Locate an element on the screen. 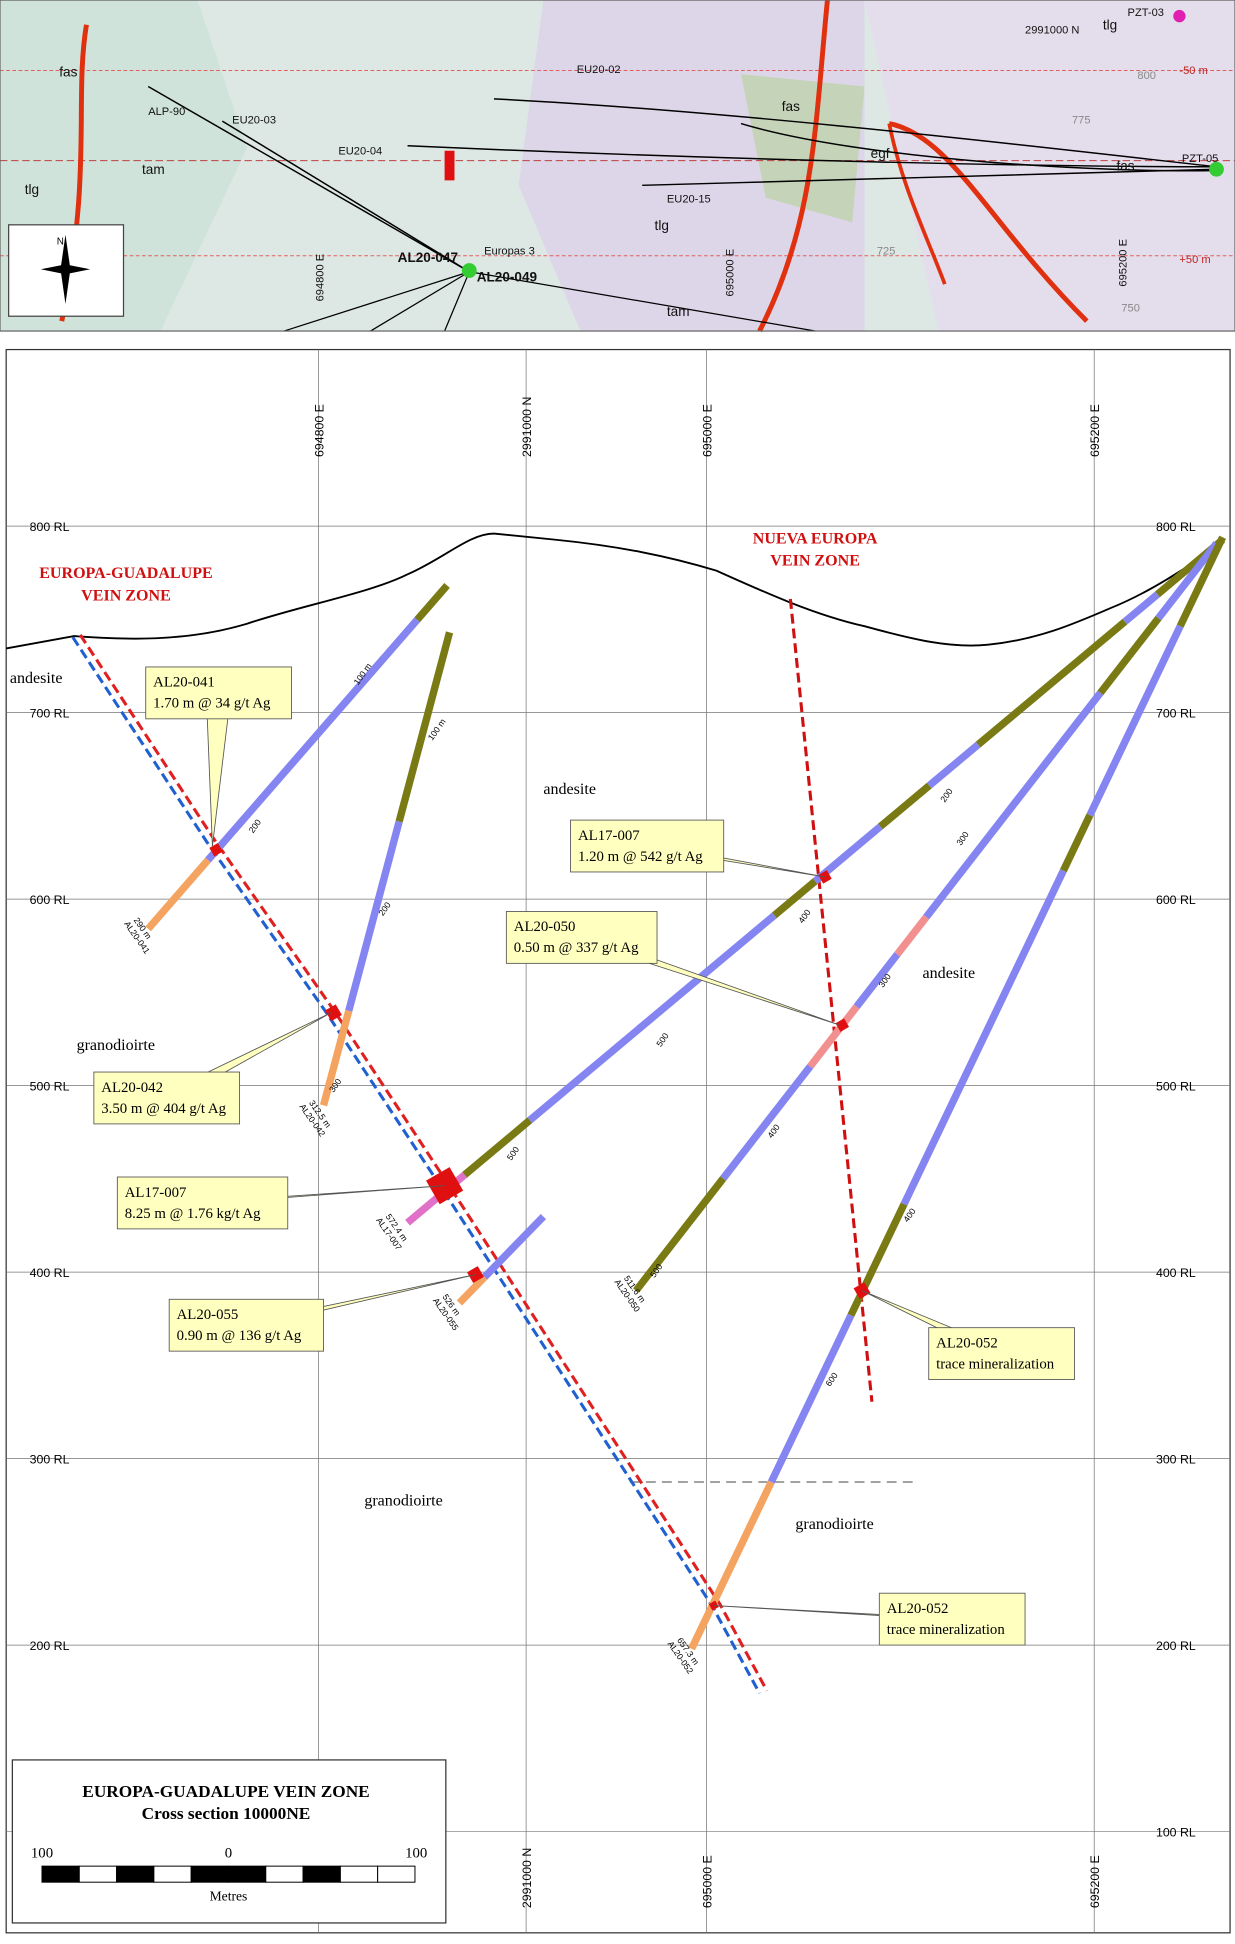 This screenshot has width=1235, height=1944. callout-hole: AL20-052 is located at coordinates (967, 1343).